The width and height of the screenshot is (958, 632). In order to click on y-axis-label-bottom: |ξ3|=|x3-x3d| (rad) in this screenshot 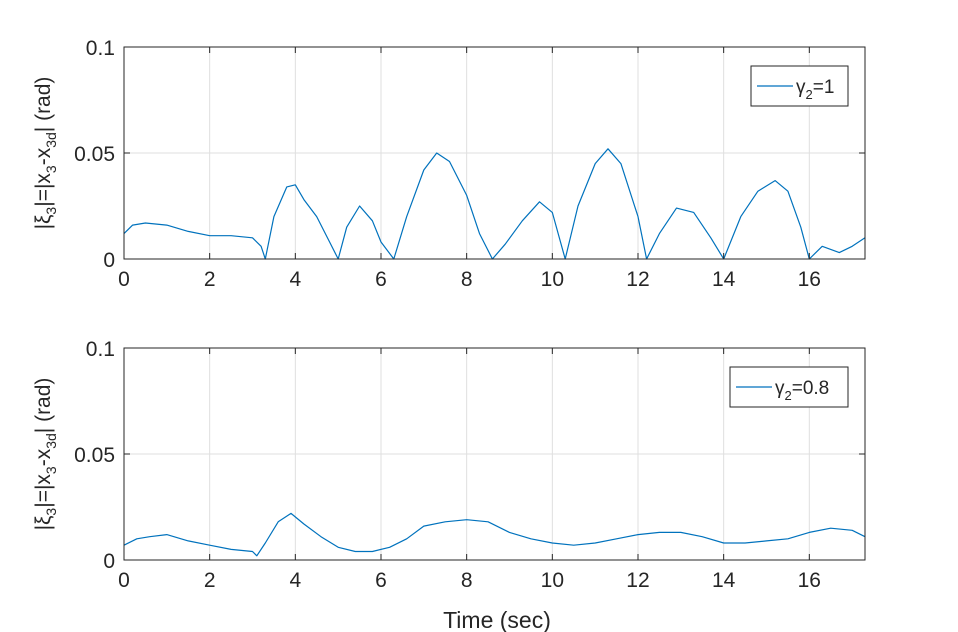, I will do `click(45, 454)`.